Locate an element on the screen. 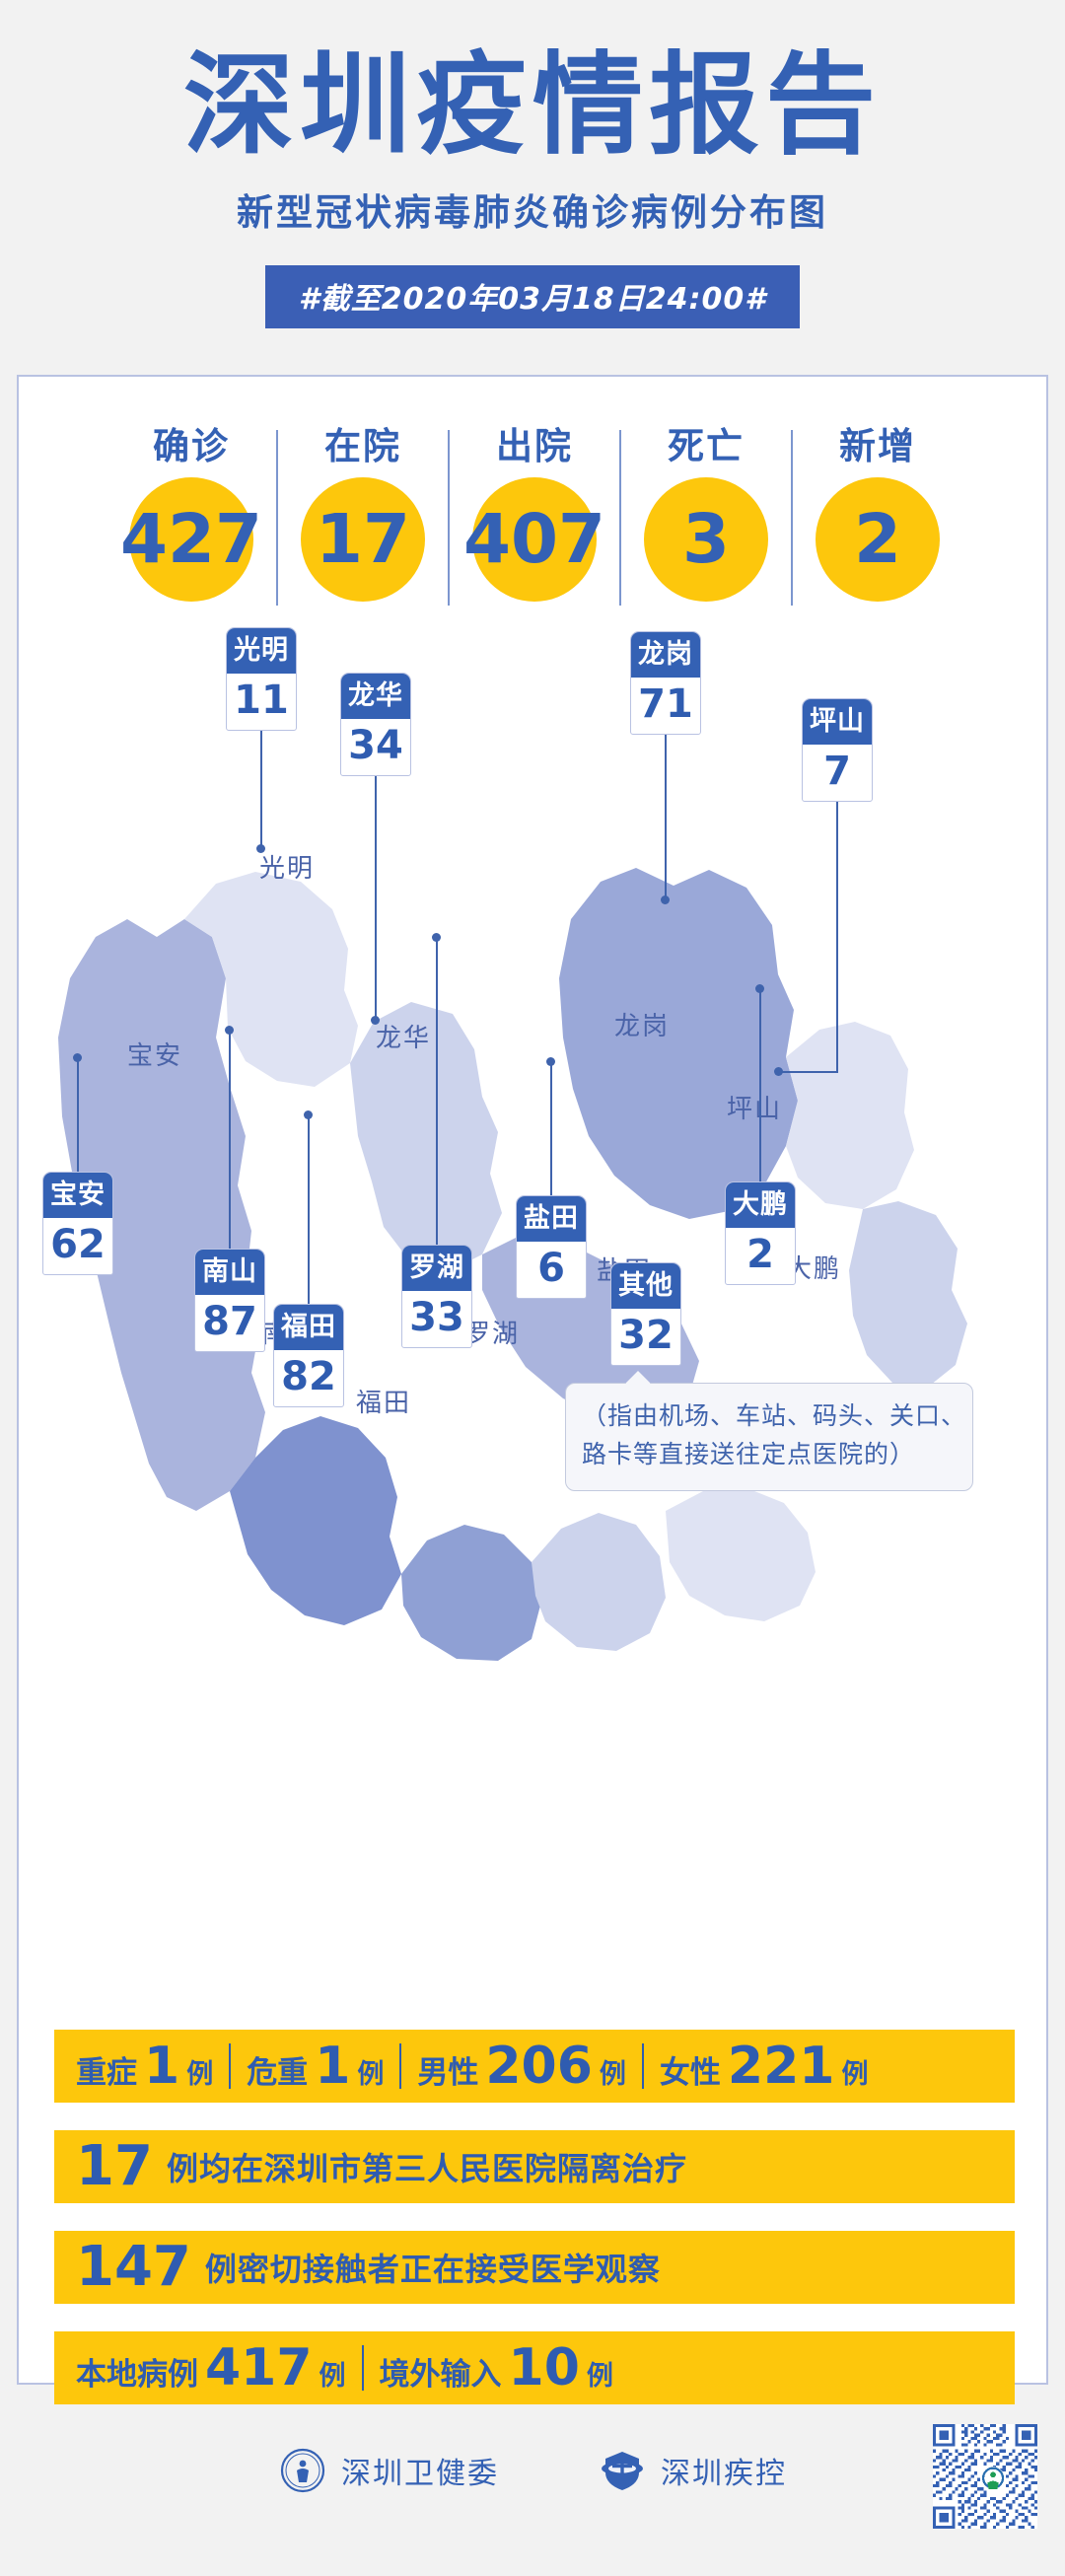 Image resolution: width=1065 pixels, height=2576 pixels. bar-close-contacts: 147 例密切接触者正在接受医学观察 is located at coordinates (534, 2267).